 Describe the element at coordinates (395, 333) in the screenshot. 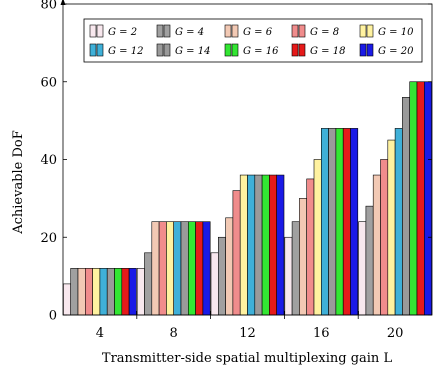

I see `x-tick-label: 20` at that location.